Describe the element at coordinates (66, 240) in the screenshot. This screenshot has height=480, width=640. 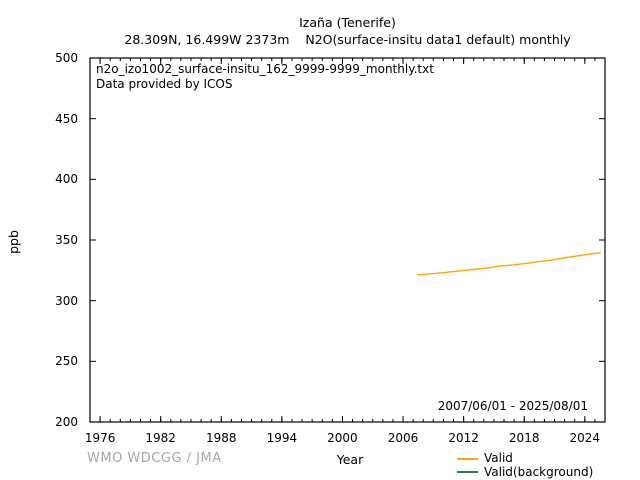
I see `y-tick-label-350: 350` at that location.